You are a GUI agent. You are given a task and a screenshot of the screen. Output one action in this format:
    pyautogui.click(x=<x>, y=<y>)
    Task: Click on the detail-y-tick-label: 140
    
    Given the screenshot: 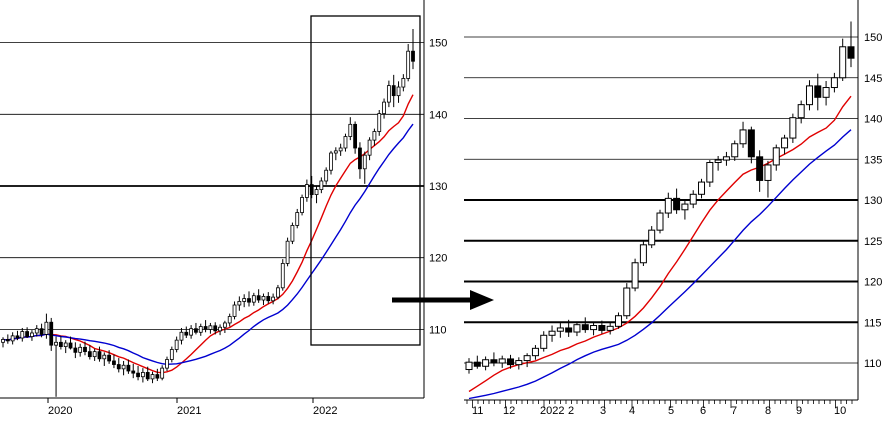 What is the action you would take?
    pyautogui.click(x=873, y=120)
    